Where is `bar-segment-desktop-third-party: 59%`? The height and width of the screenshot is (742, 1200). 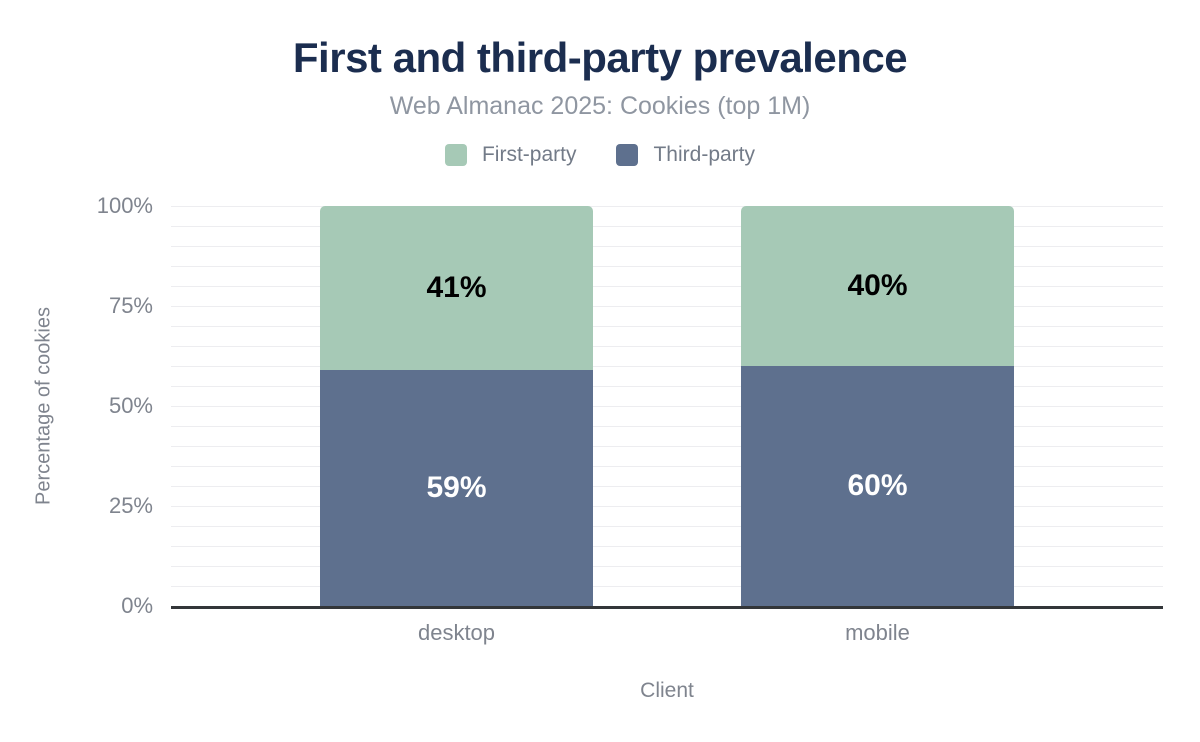 bar-segment-desktop-third-party: 59% is located at coordinates (456, 488).